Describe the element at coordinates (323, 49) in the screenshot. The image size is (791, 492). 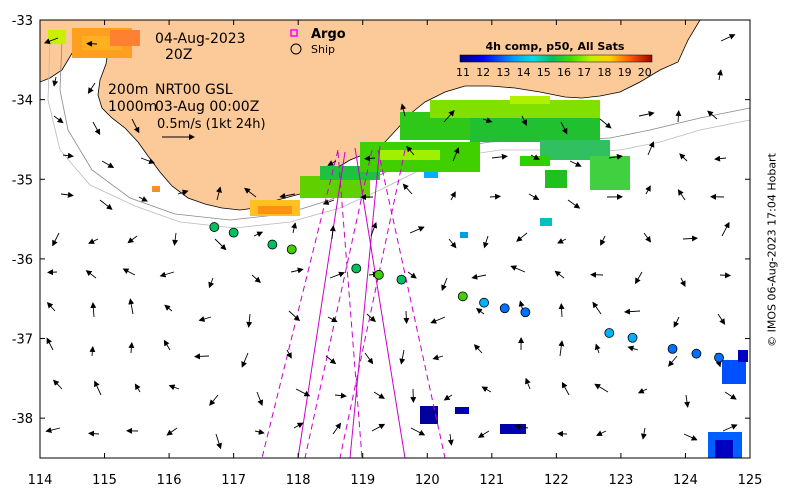
I see `ship-label: Ship` at that location.